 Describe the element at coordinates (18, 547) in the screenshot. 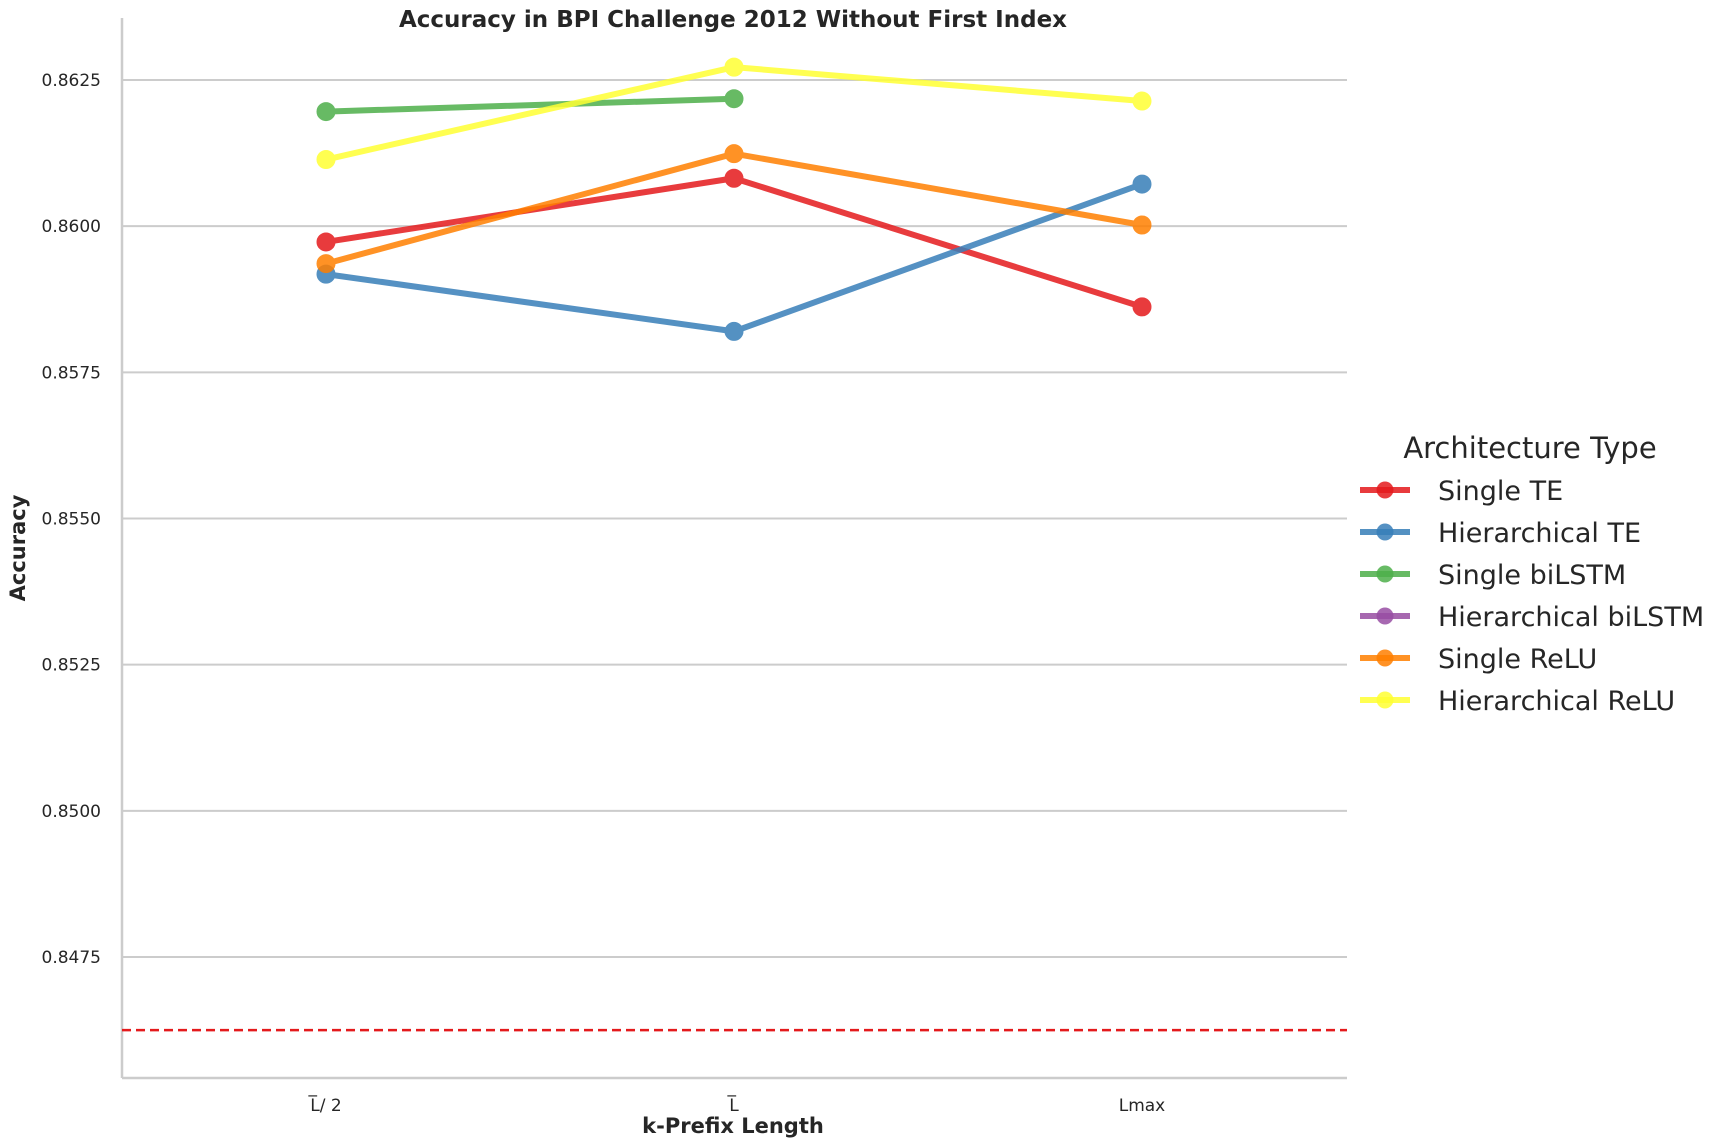

I see `y-axis-label: Accuracy` at that location.